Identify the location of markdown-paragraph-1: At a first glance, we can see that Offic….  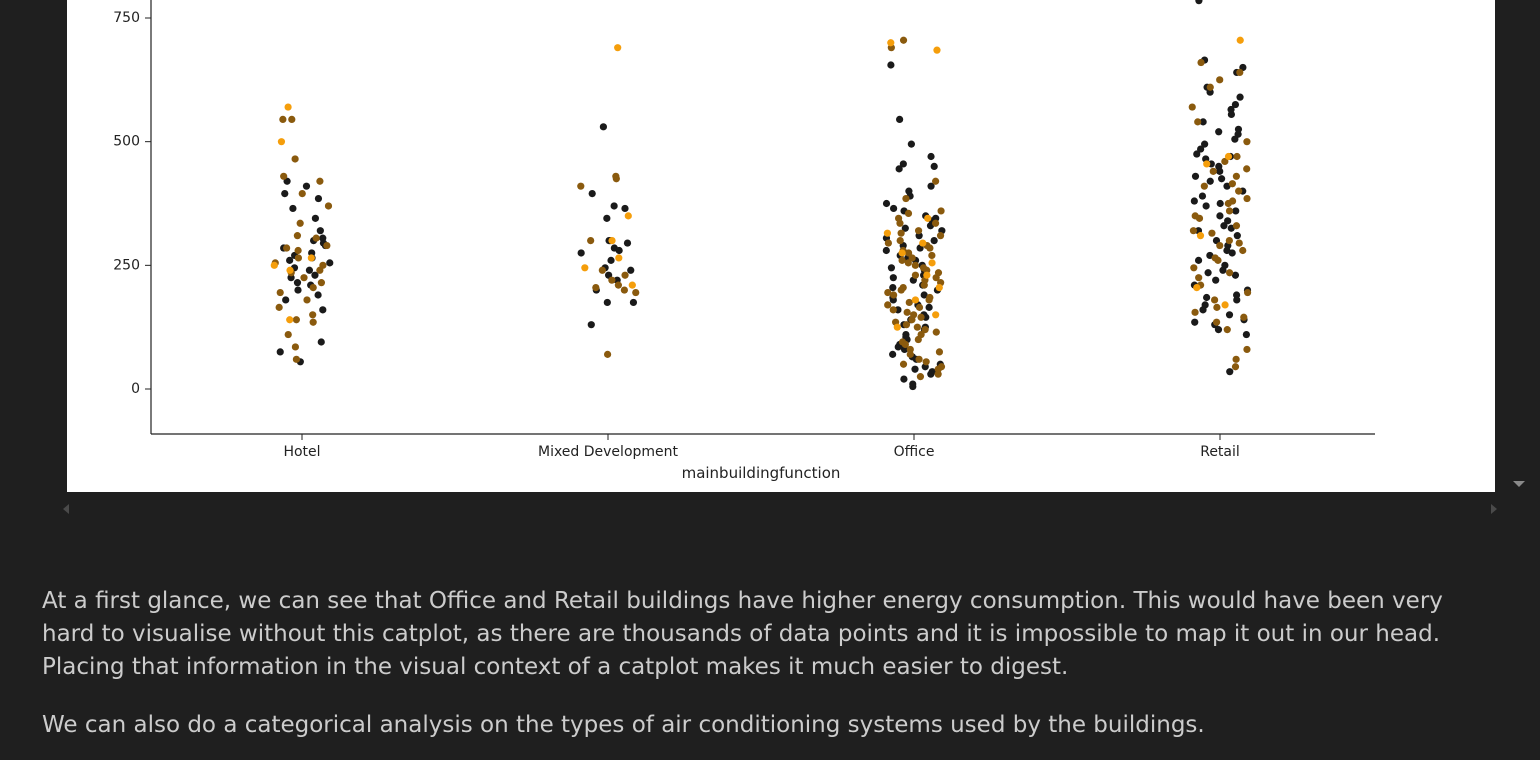
(742, 634).